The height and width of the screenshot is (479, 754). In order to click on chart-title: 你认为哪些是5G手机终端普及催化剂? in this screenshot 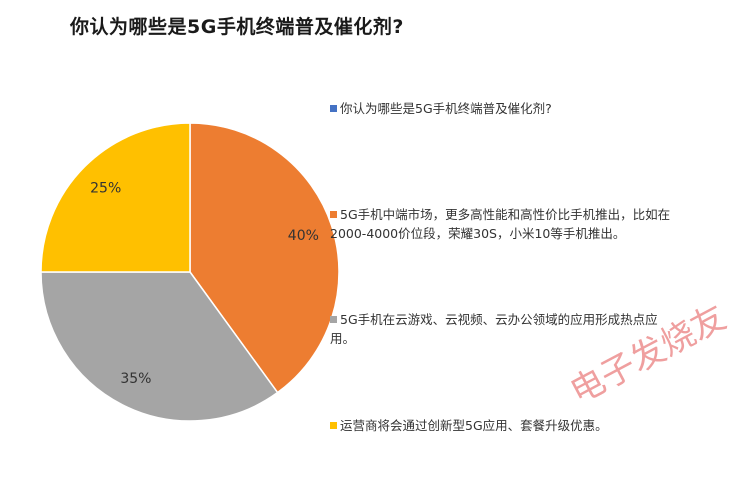, I will do `click(237, 27)`.